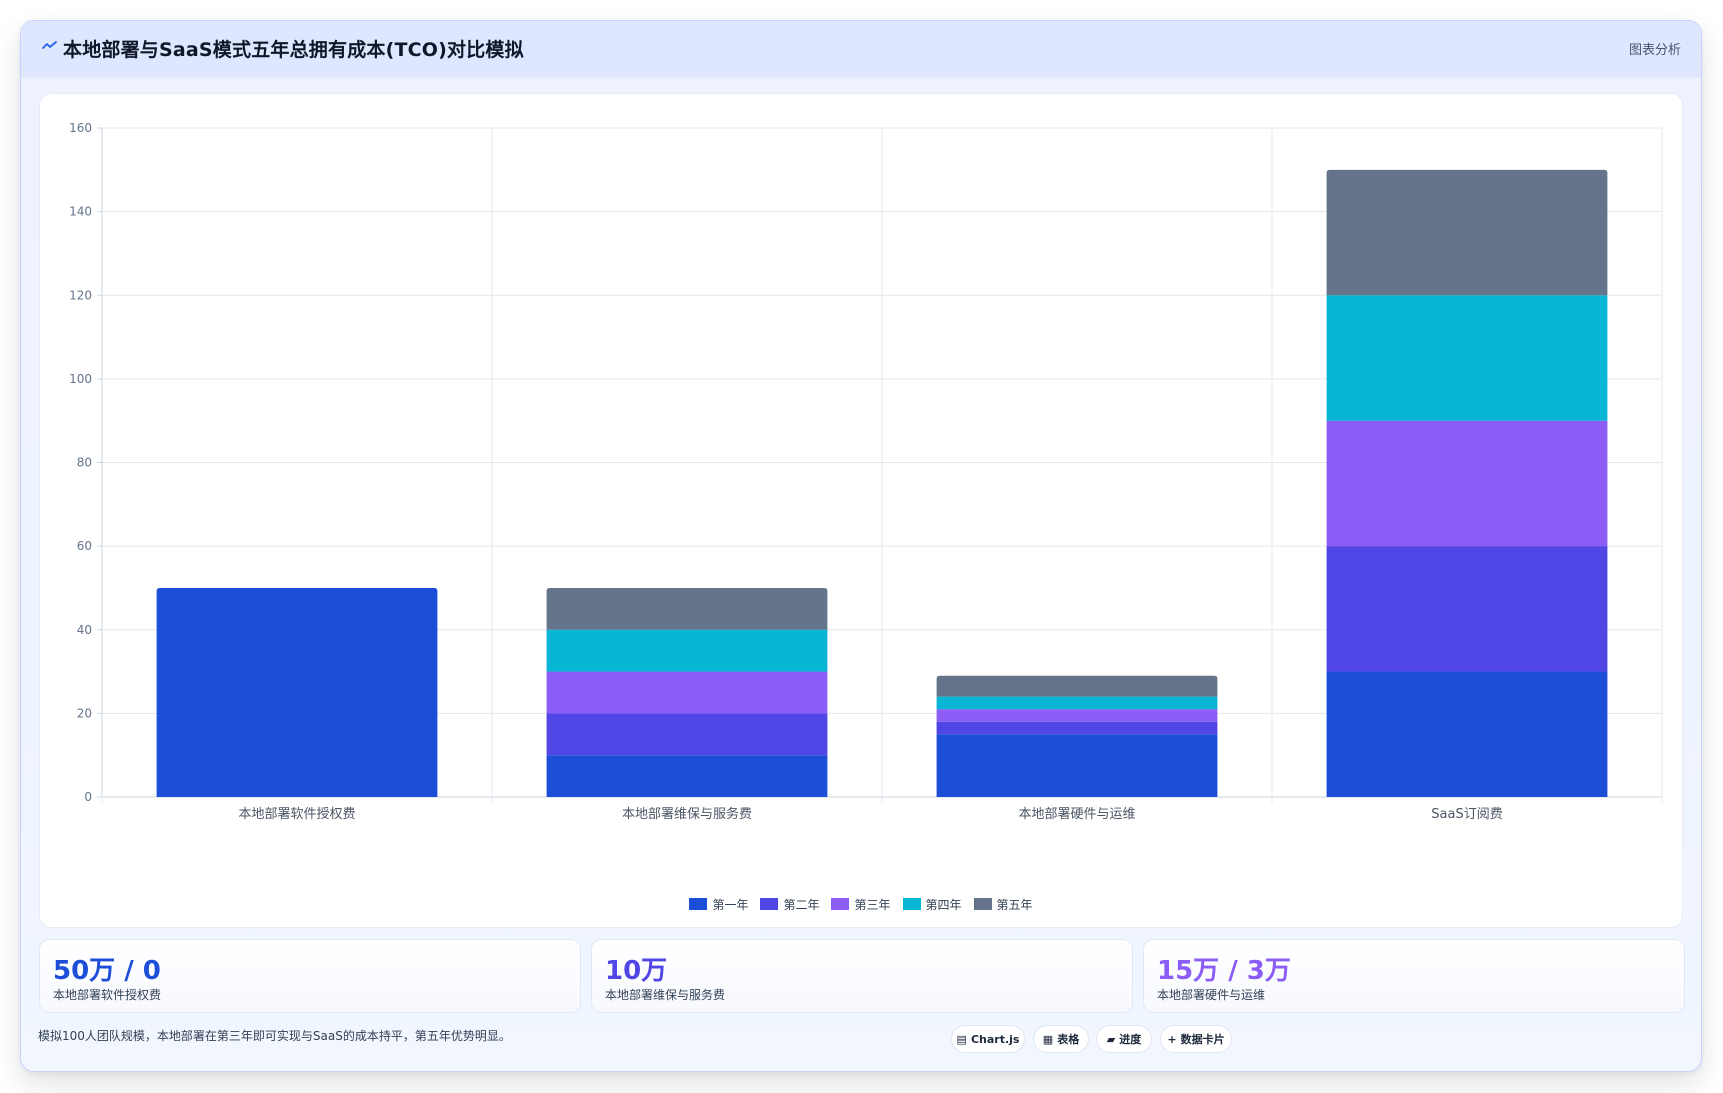 The width and height of the screenshot is (1723, 1093). What do you see at coordinates (310, 976) in the screenshot?
I see `stat-card-license: 50万 / 0 本地部署软件授权费` at bounding box center [310, 976].